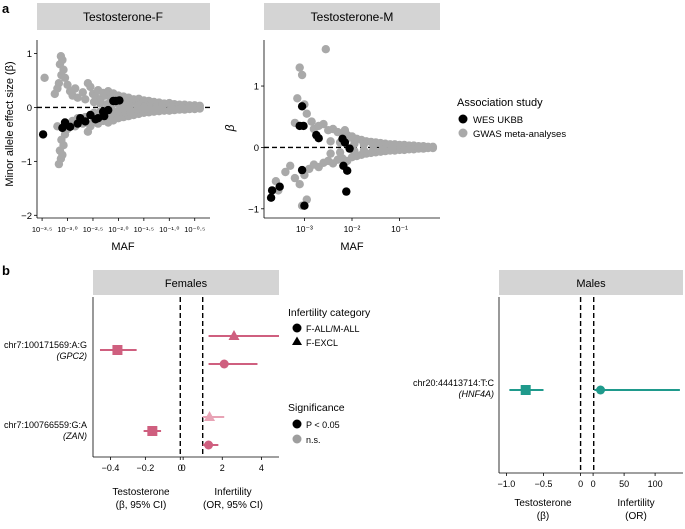 The image size is (685, 529). Describe the element at coordinates (297, 439) in the screenshot. I see `legend-ns-marker` at that location.